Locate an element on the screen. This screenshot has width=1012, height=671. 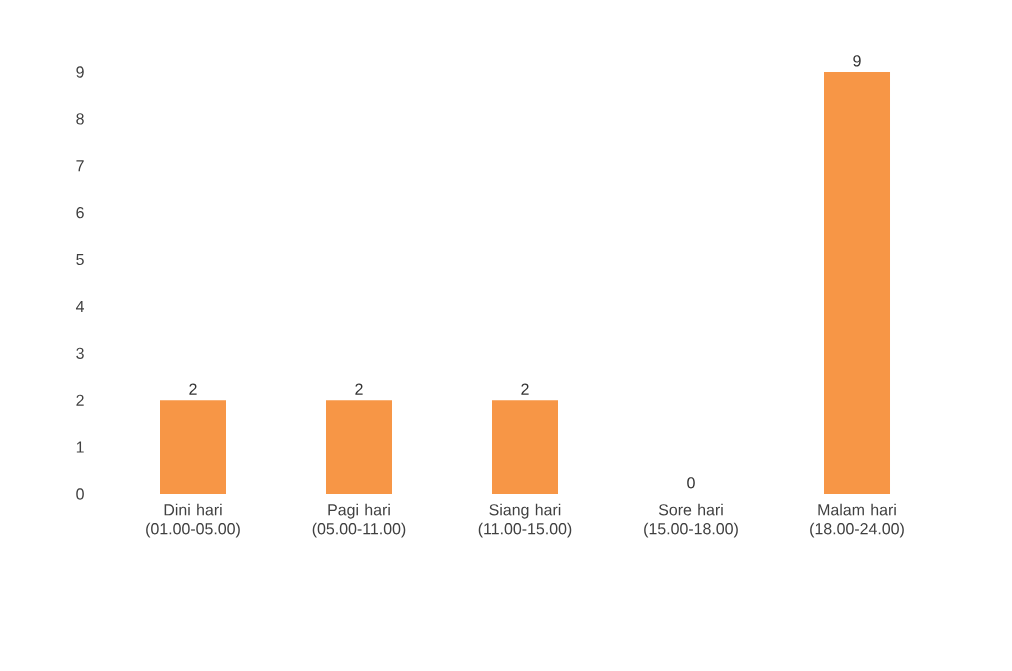
y-tick-label: 4 is located at coordinates (80, 306).